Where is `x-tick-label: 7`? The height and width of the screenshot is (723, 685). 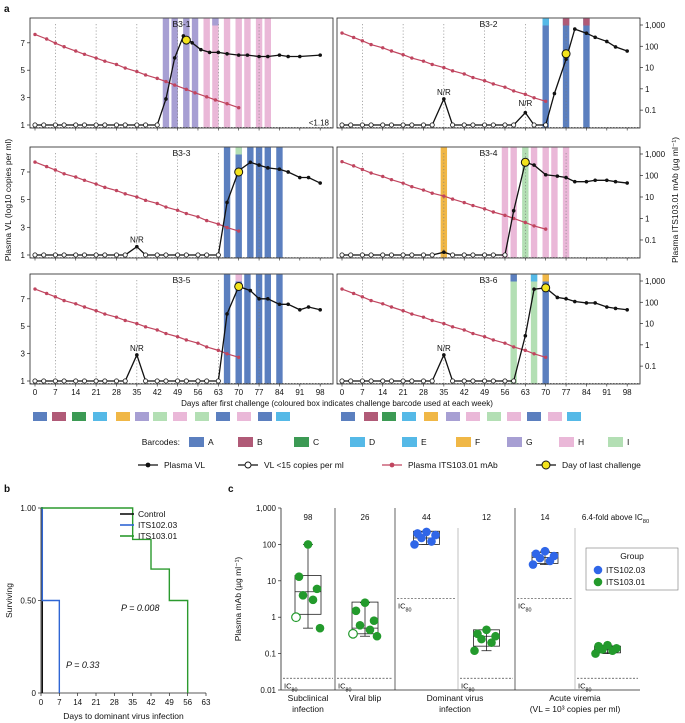
x-tick-label: 7 is located at coordinates (362, 392).